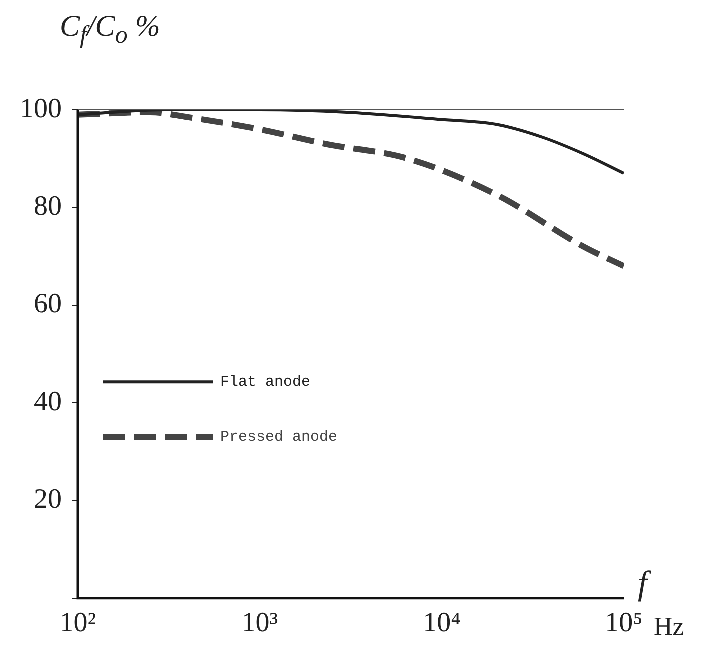 This screenshot has height=649, width=709. Describe the element at coordinates (110, 30) in the screenshot. I see `y-axis-title: C$_{f}$/C$_{o}$ %` at that location.